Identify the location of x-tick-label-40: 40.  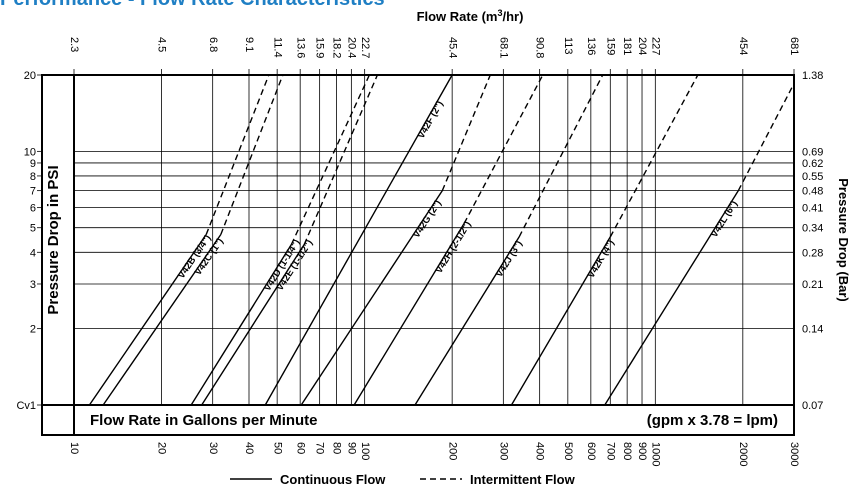
(249, 448).